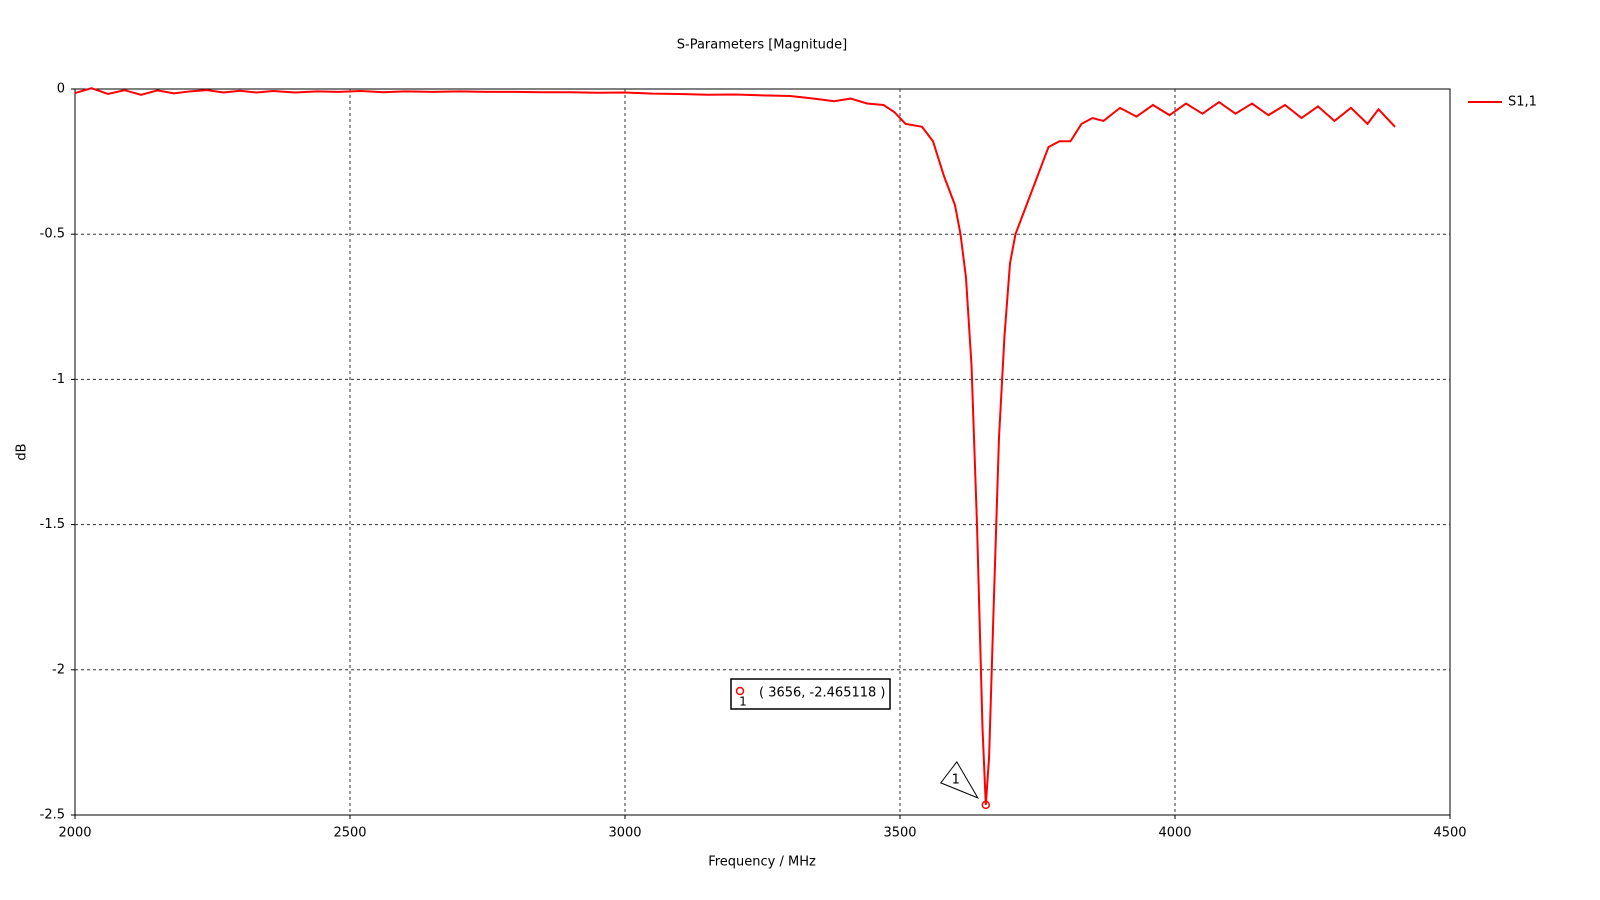 The height and width of the screenshot is (900, 1600). I want to click on y-tick-label: -2.5, so click(52, 815).